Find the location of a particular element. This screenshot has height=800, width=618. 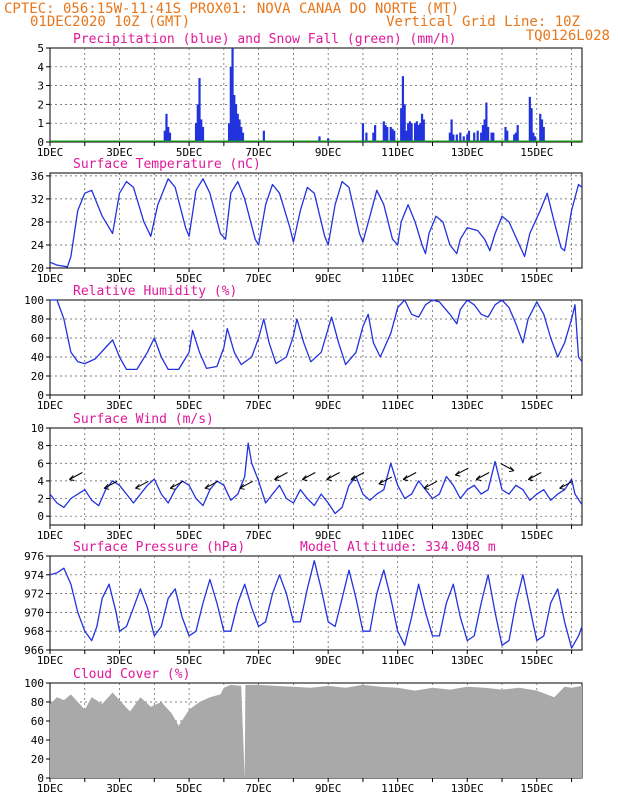

wind-xtick-label: 1DEC is located at coordinates (50, 535).